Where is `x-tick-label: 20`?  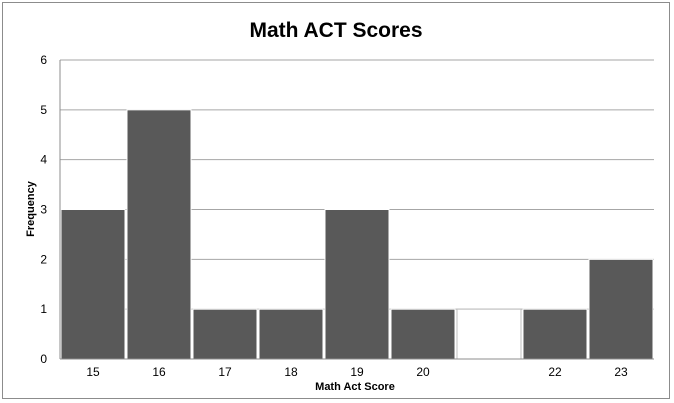
x-tick-label: 20 is located at coordinates (423, 372).